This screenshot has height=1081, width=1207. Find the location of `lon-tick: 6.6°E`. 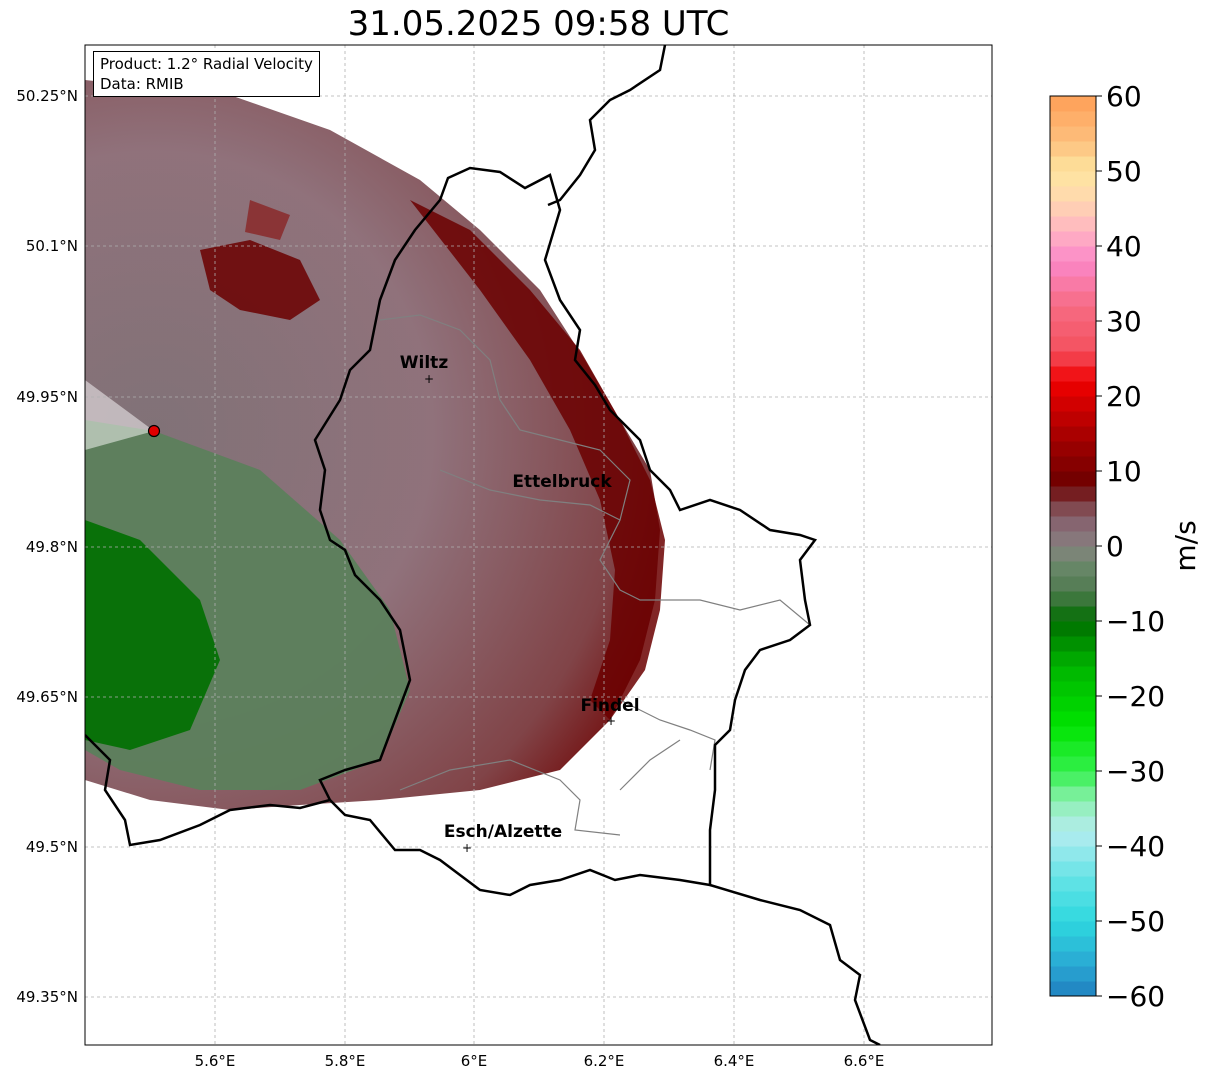

lon-tick: 6.6°E is located at coordinates (864, 1061).